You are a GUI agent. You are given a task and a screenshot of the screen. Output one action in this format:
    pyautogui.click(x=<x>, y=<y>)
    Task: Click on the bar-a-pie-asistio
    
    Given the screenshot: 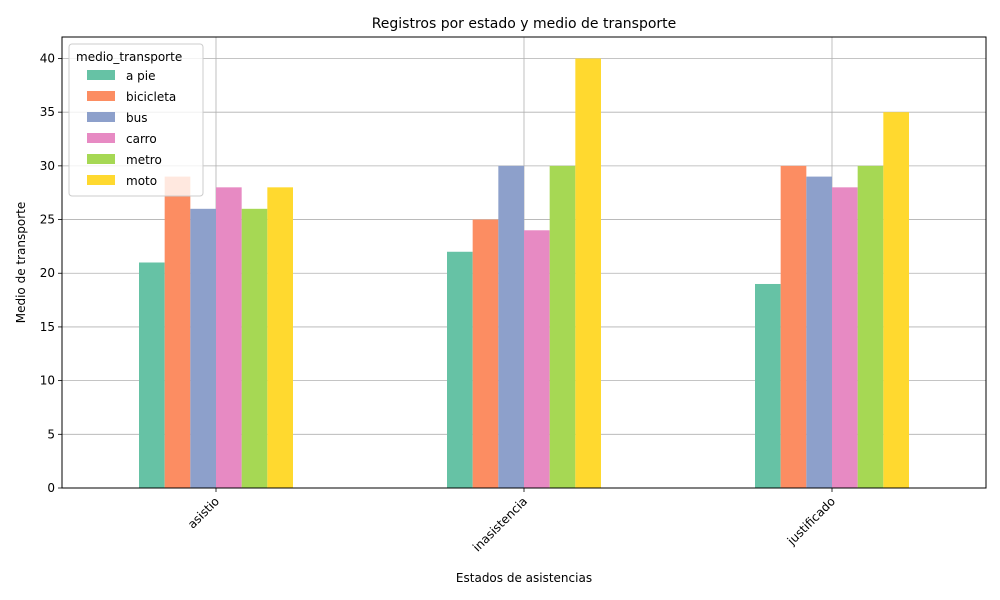 What is the action you would take?
    pyautogui.click(x=152, y=375)
    